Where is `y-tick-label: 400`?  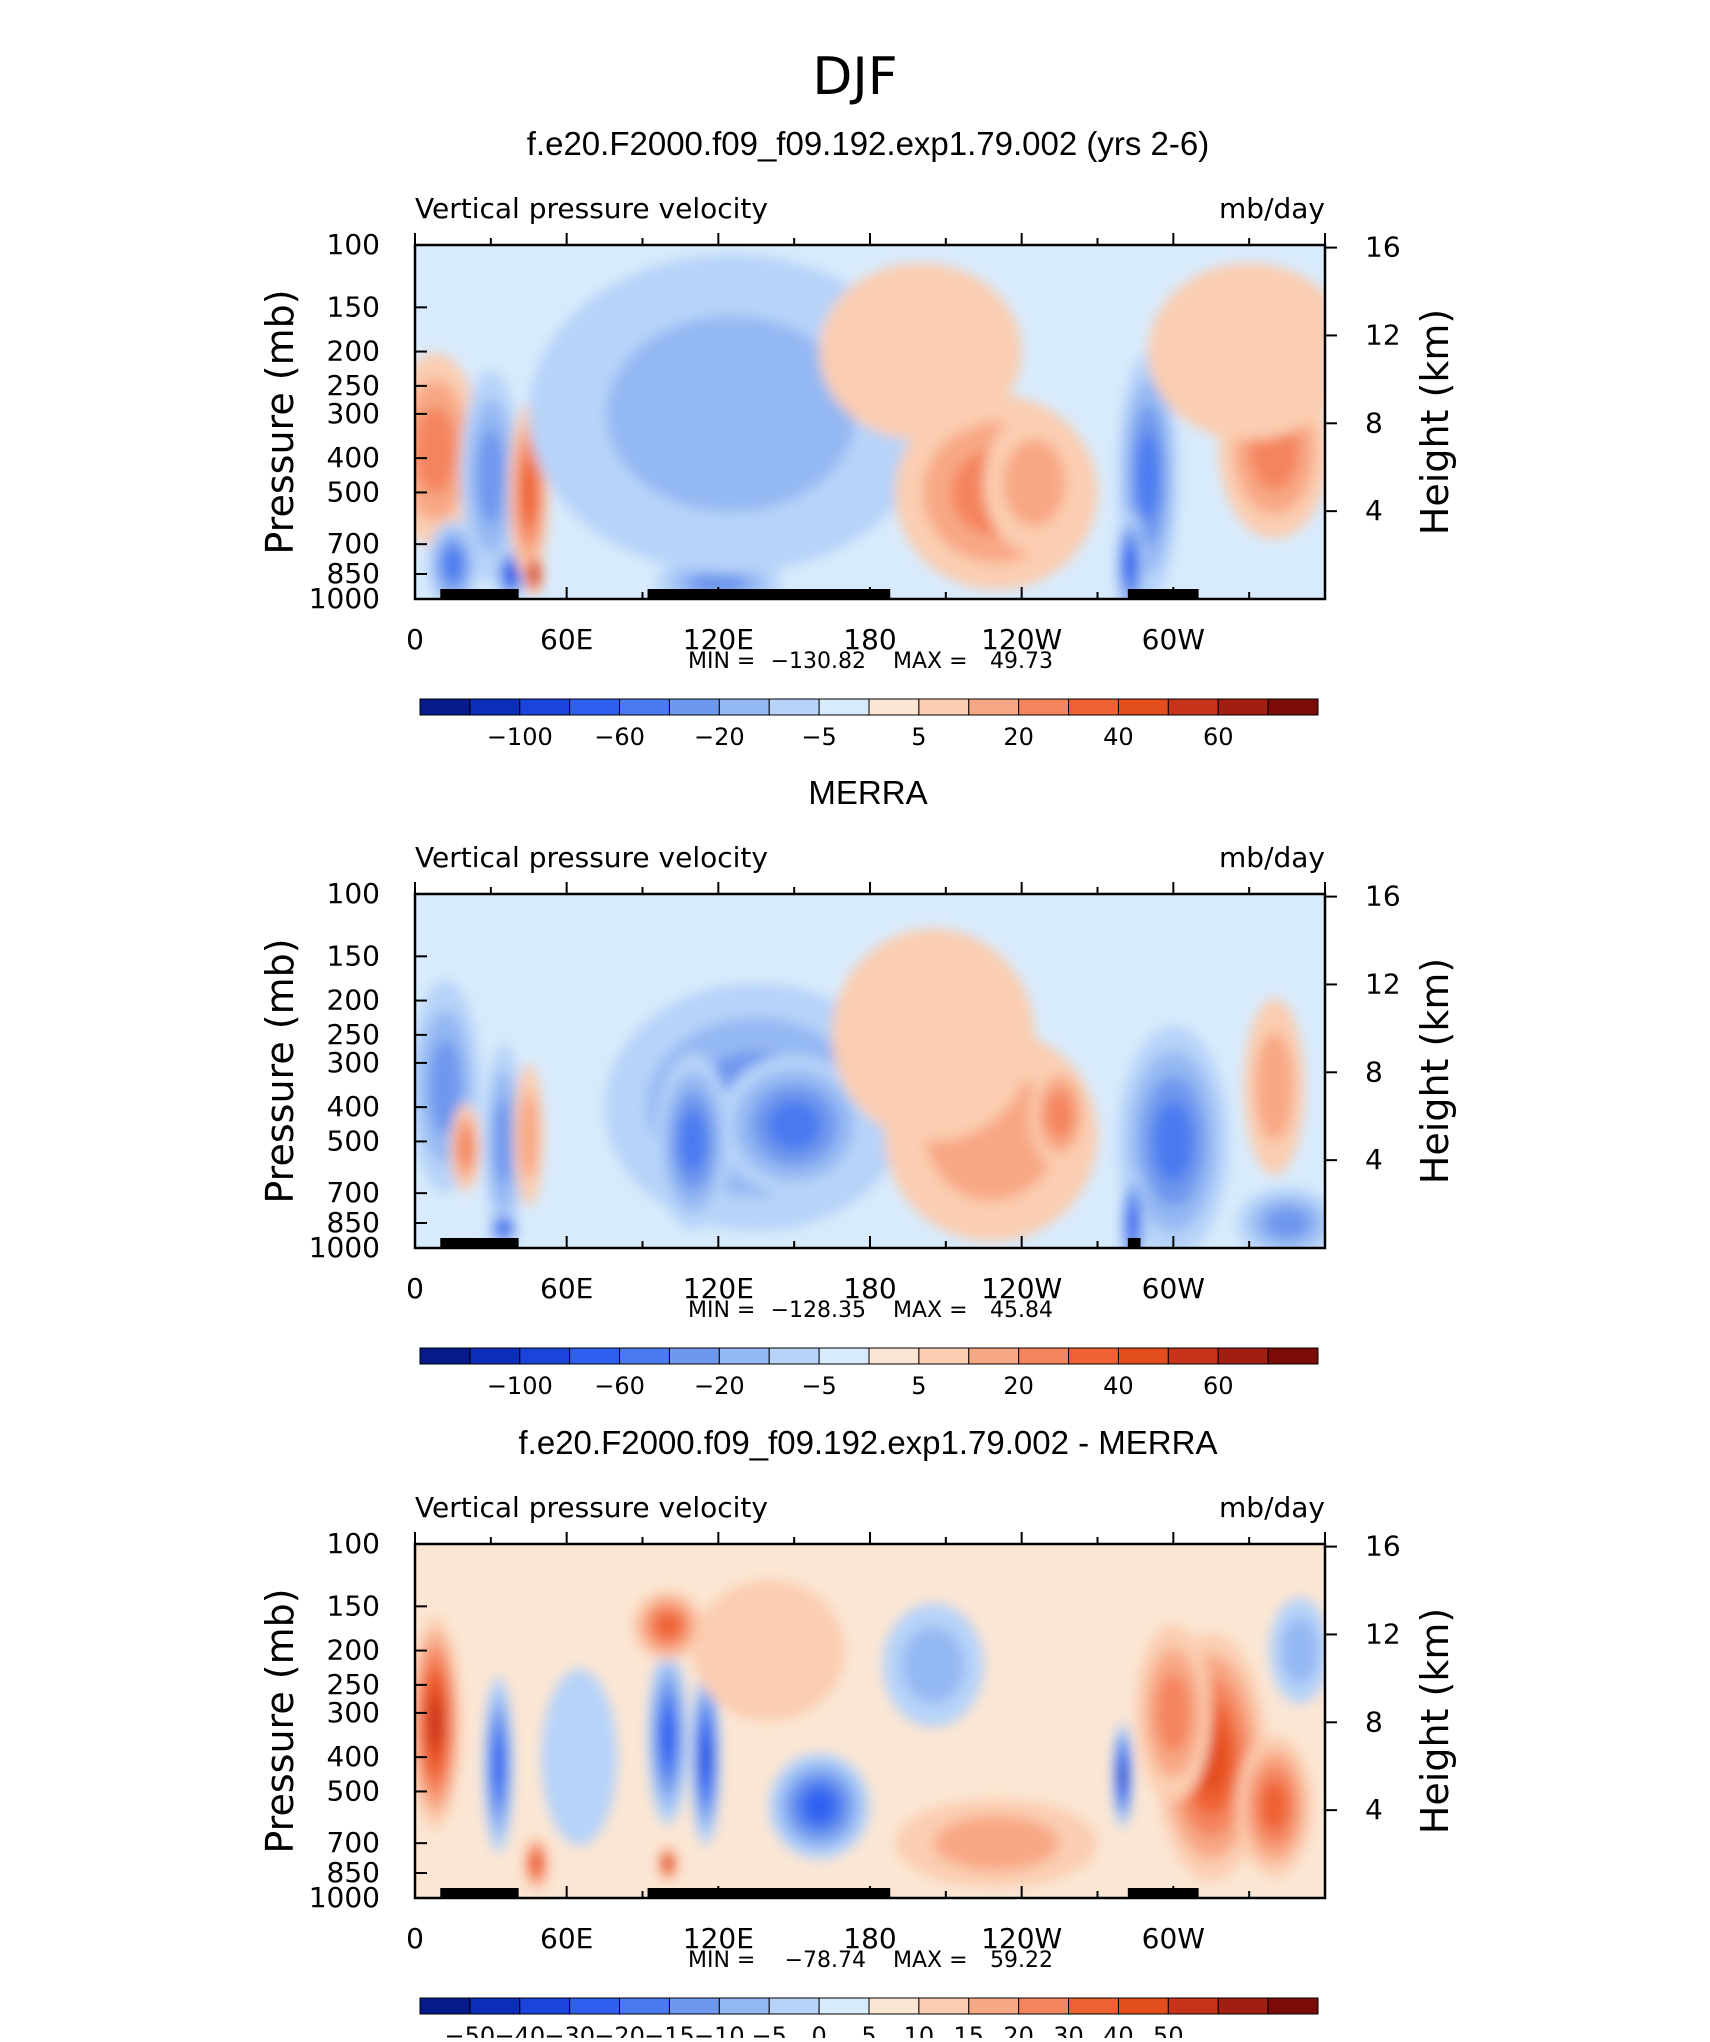
y-tick-label: 400 is located at coordinates (353, 1106).